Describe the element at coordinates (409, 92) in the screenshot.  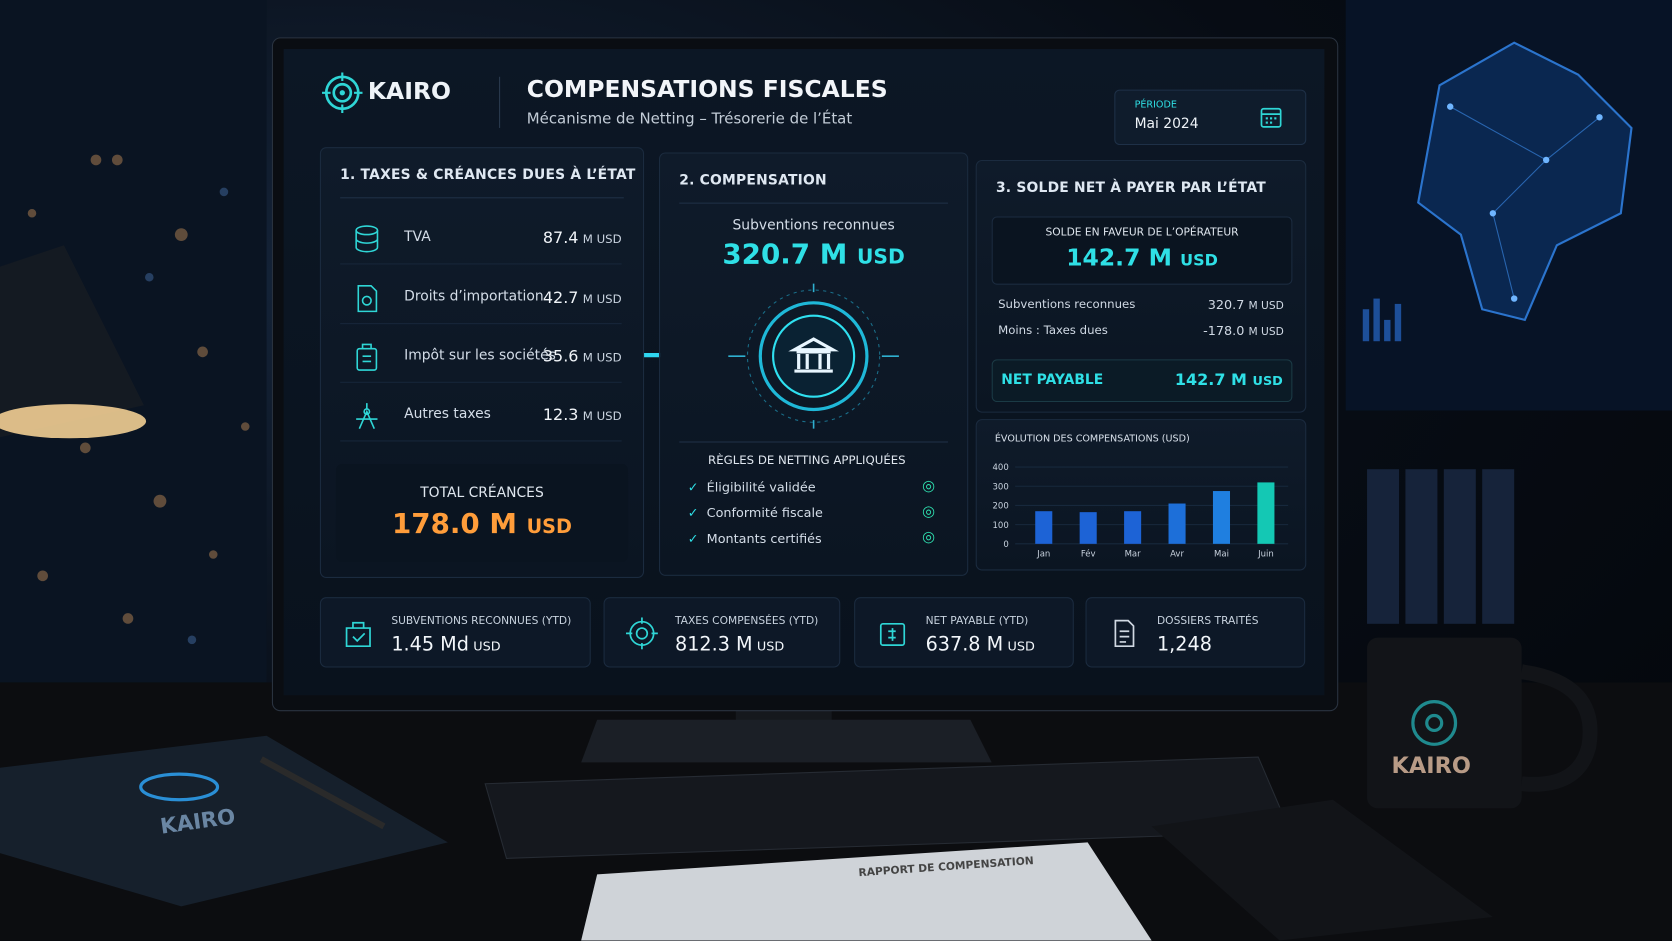
I see `brand: KAIRO` at that location.